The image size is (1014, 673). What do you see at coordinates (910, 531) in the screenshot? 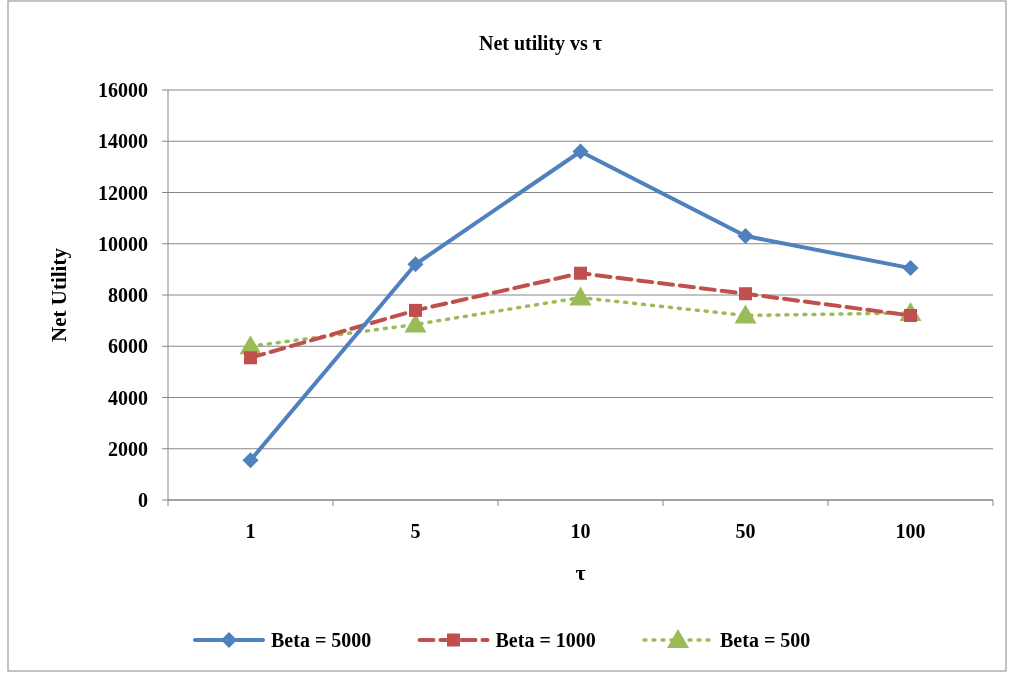
I see `x-tick-label: 100` at bounding box center [910, 531].